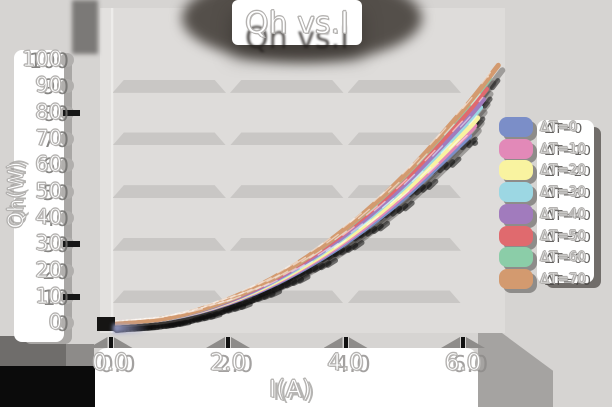 This screenshot has width=612, height=407. I want to click on chart-title-box: Qh vs.I, so click(297, 22).